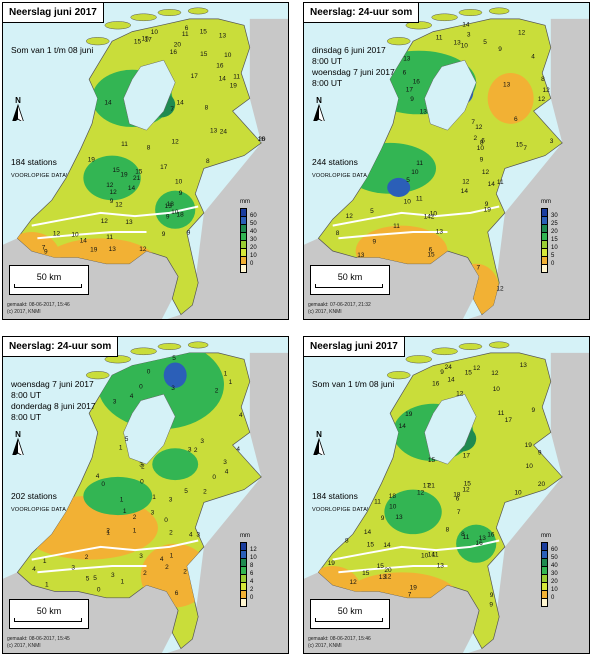 The height and width of the screenshot is (655, 593). I want to click on credit-line: gemaakt: 08-06-2017, 15:46, so click(339, 639).